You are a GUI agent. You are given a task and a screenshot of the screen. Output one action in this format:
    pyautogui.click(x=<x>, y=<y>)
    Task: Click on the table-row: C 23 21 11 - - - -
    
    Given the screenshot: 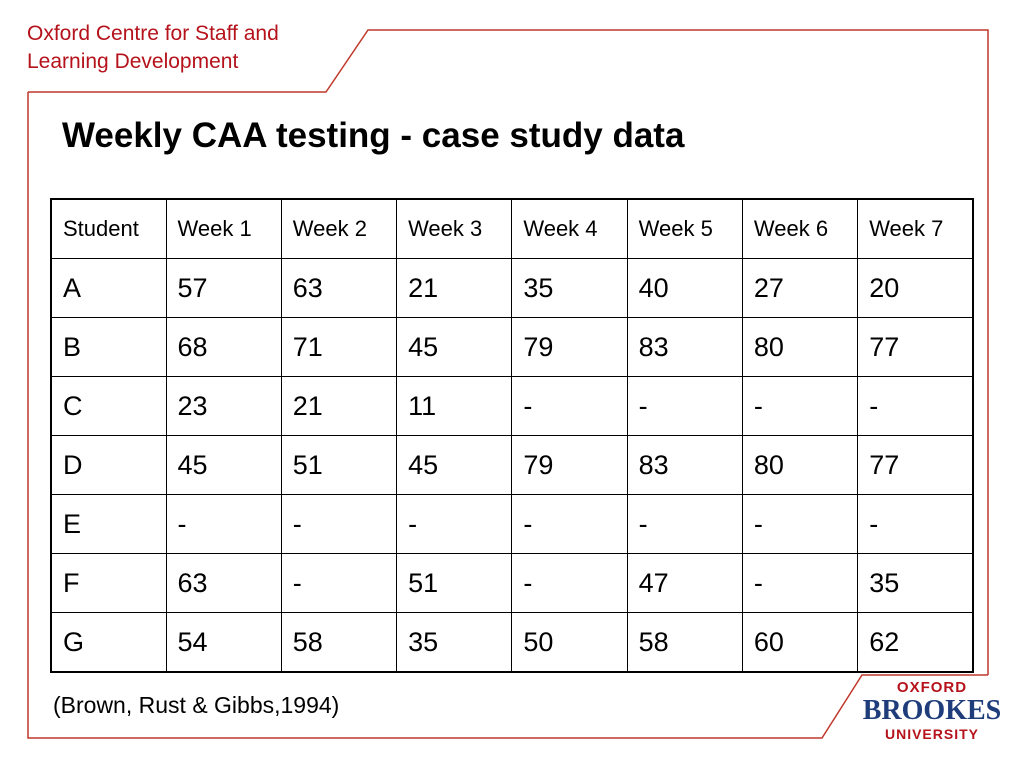 What is the action you would take?
    pyautogui.click(x=512, y=406)
    